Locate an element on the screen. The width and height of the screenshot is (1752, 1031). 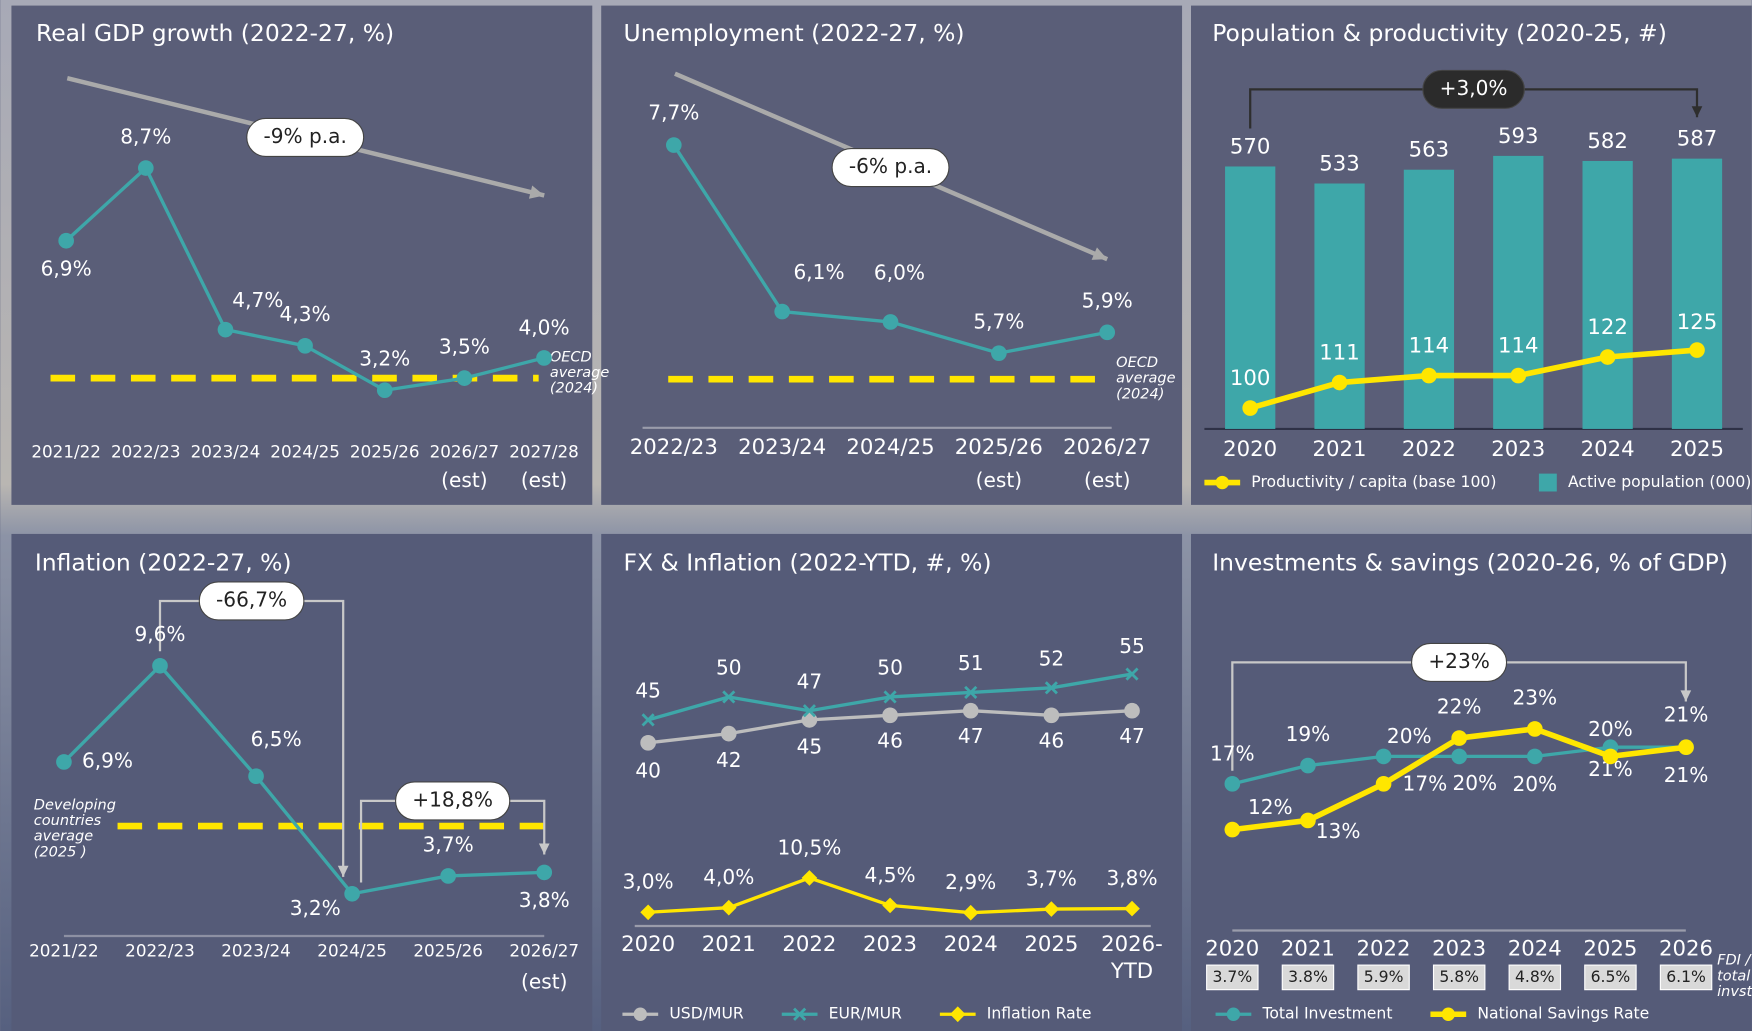
legend-label: National Savings Rate is located at coordinates (1563, 1013).